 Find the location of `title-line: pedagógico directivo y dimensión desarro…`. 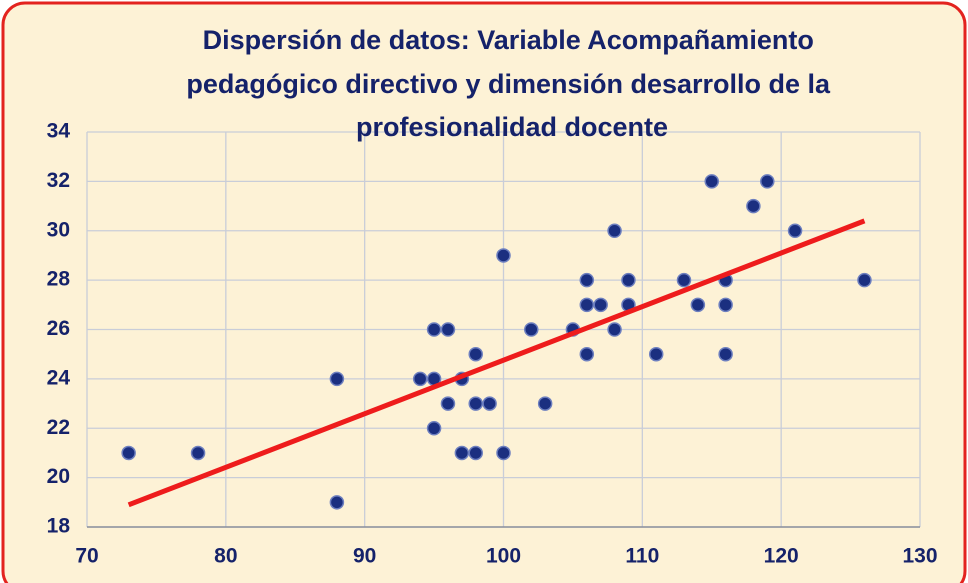

title-line: pedagógico directivo y dimensión desarro… is located at coordinates (508, 84).